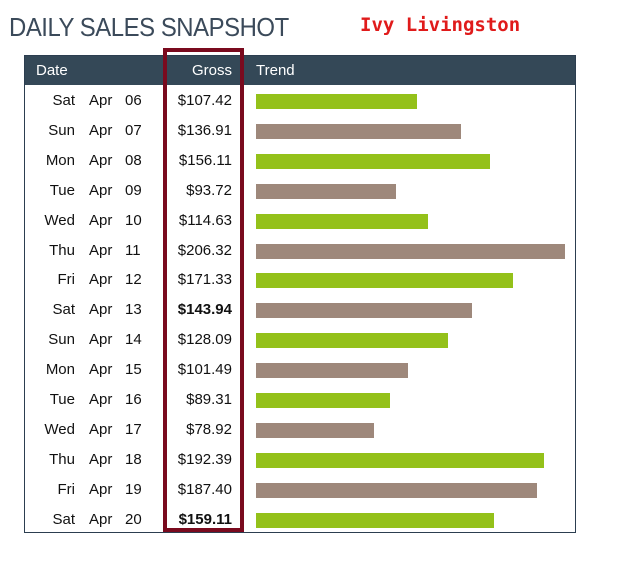  I want to click on table-row: Mon Apr 08 $156.11, so click(300, 161).